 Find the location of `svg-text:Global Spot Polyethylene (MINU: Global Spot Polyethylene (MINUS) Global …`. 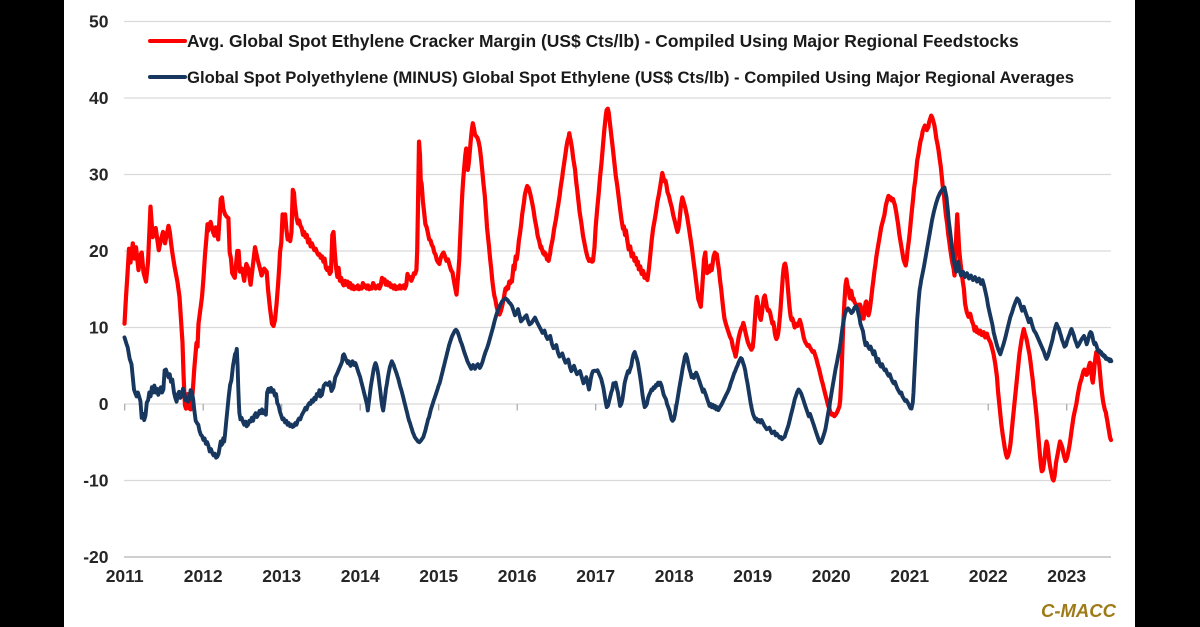

svg-text:Global Spot Polyethylene (MINU: Global Spot Polyethylene (MINUS) Global … is located at coordinates (630, 77).